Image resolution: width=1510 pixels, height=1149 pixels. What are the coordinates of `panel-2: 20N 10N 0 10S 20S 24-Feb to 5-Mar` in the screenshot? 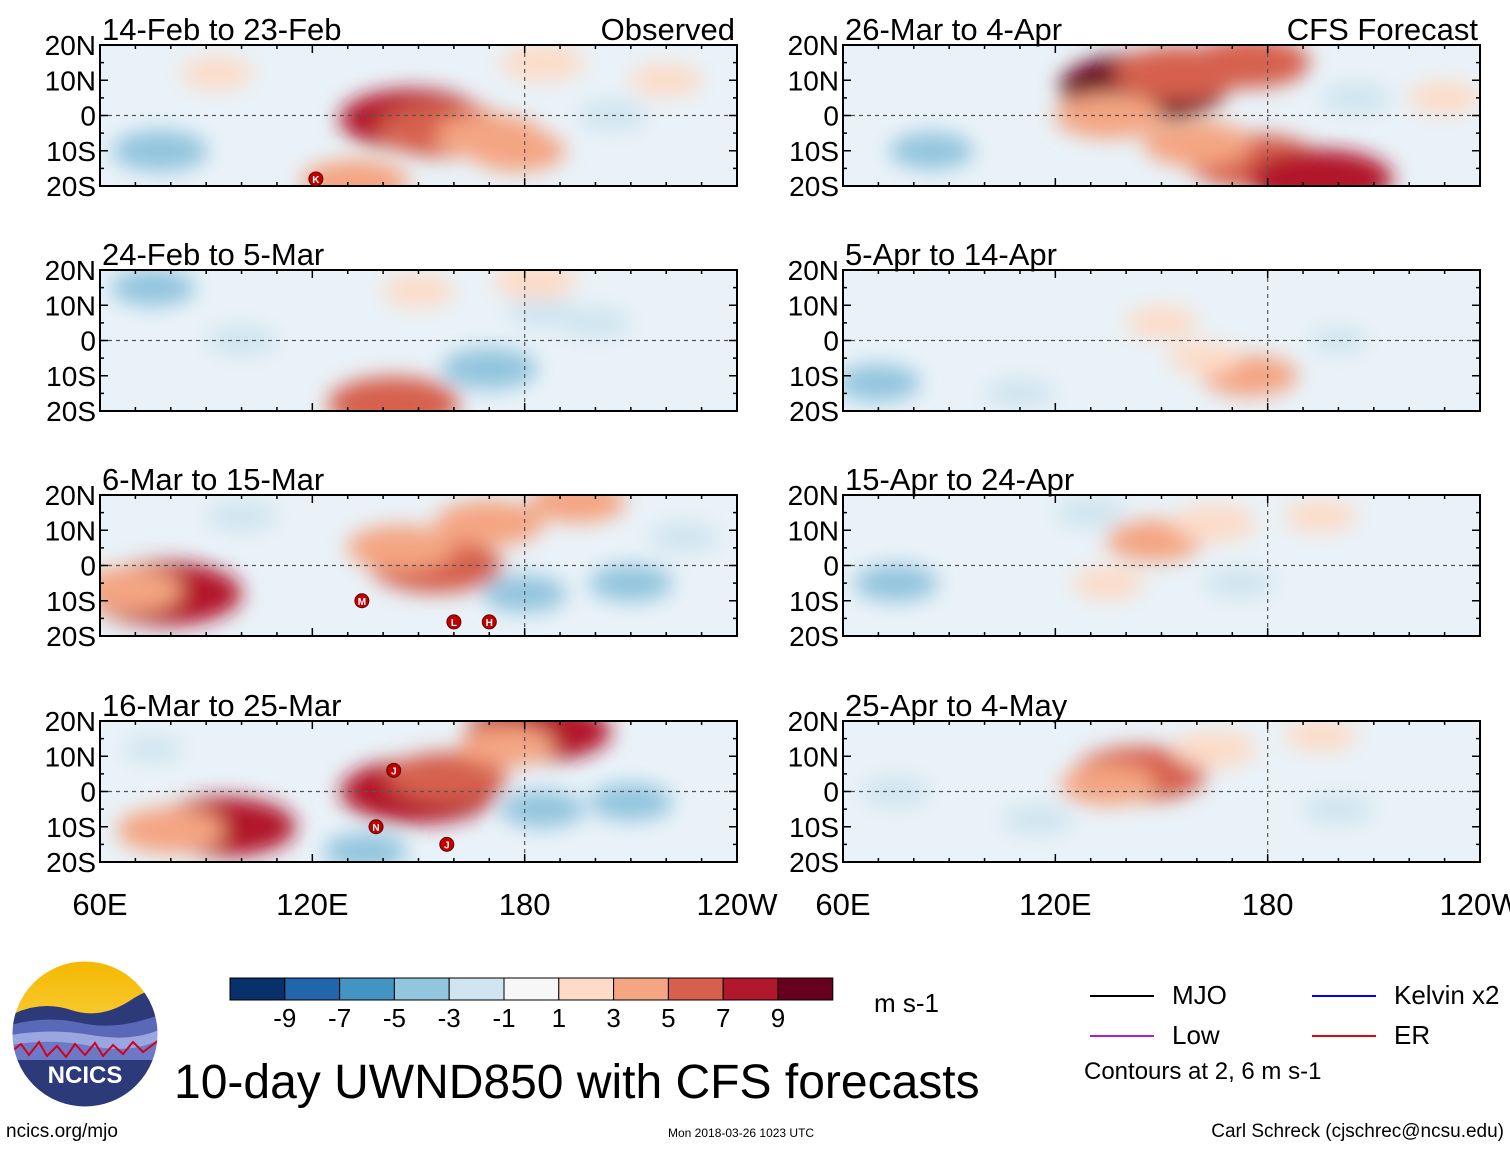 It's located at (391, 332).